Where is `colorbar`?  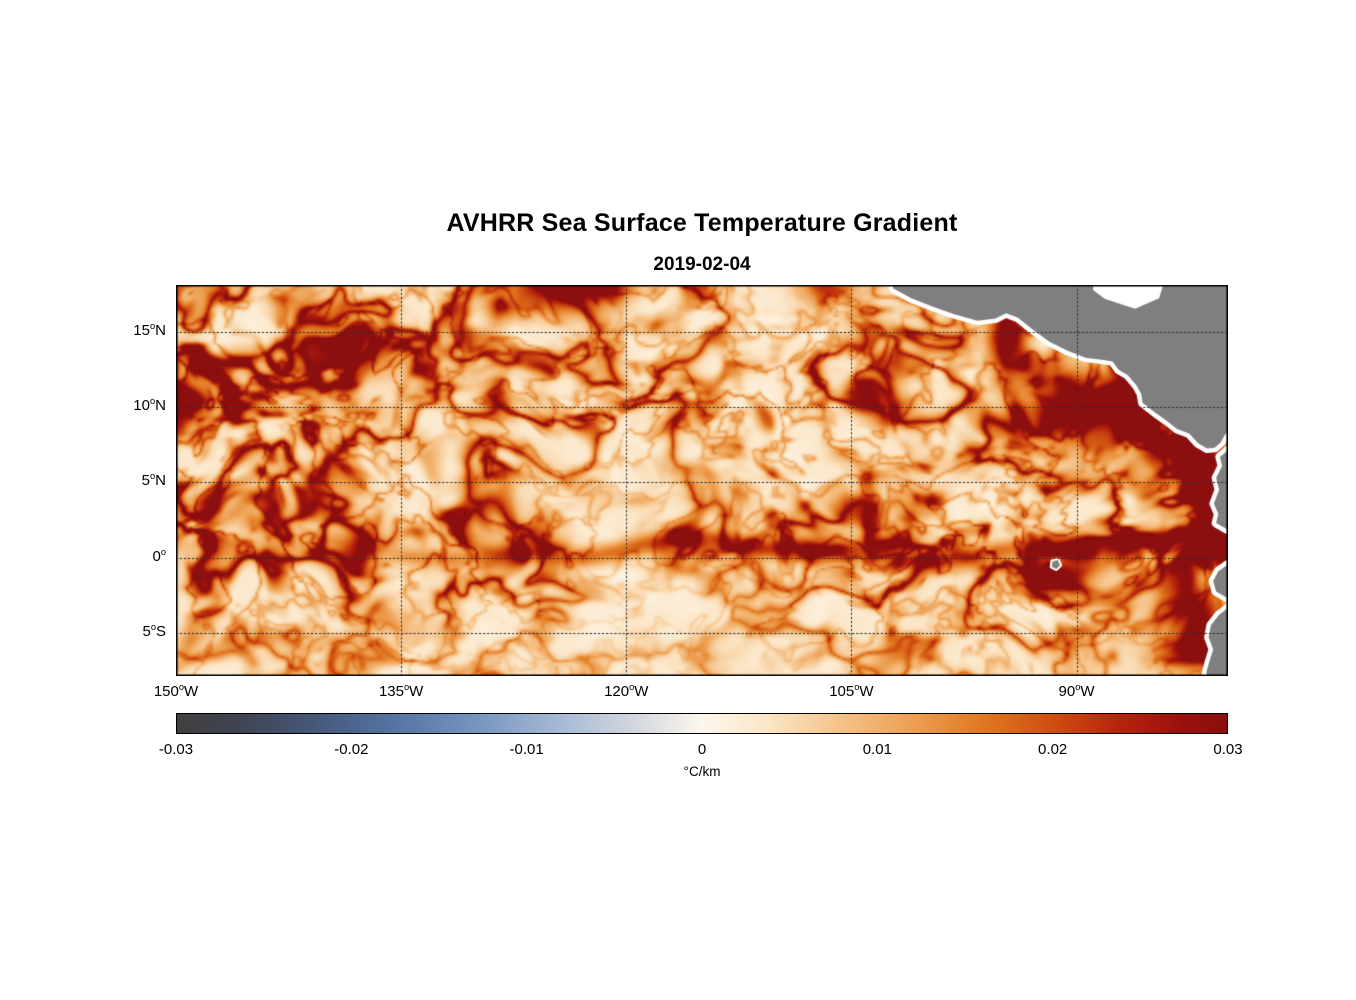
colorbar is located at coordinates (702, 723).